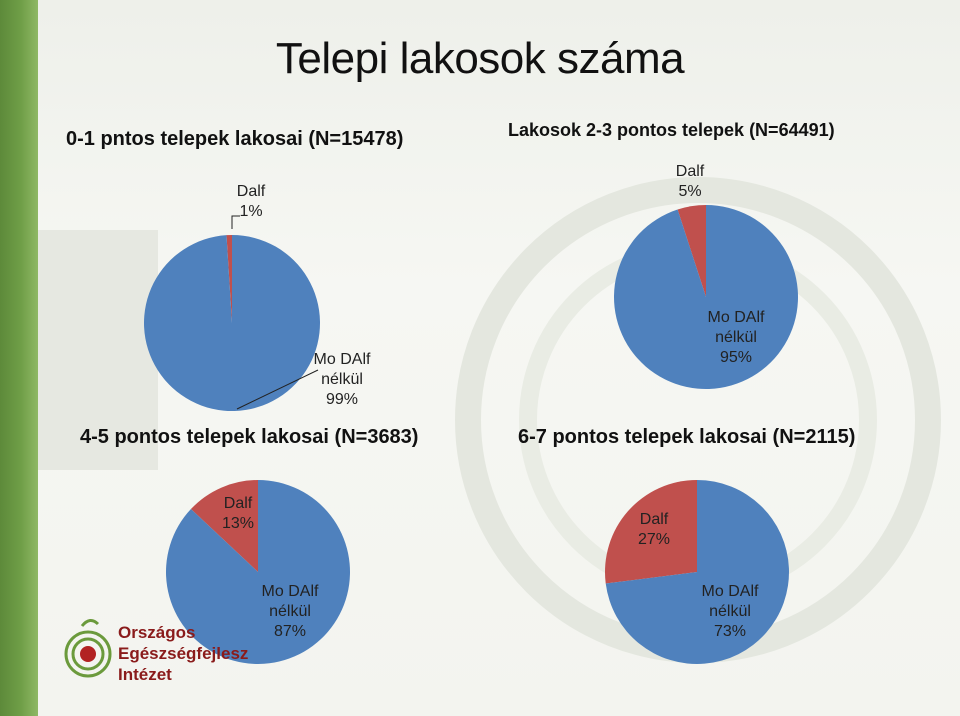 The width and height of the screenshot is (960, 716). I want to click on pie-2-slice-0-percent: 13%, so click(238, 523).